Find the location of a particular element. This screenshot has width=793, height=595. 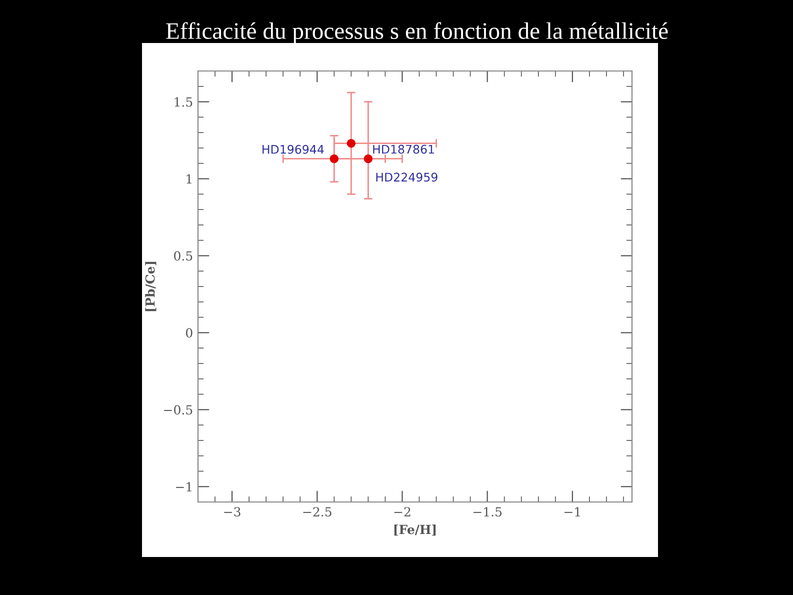

y-tick-label: 0.5 is located at coordinates (183, 256).